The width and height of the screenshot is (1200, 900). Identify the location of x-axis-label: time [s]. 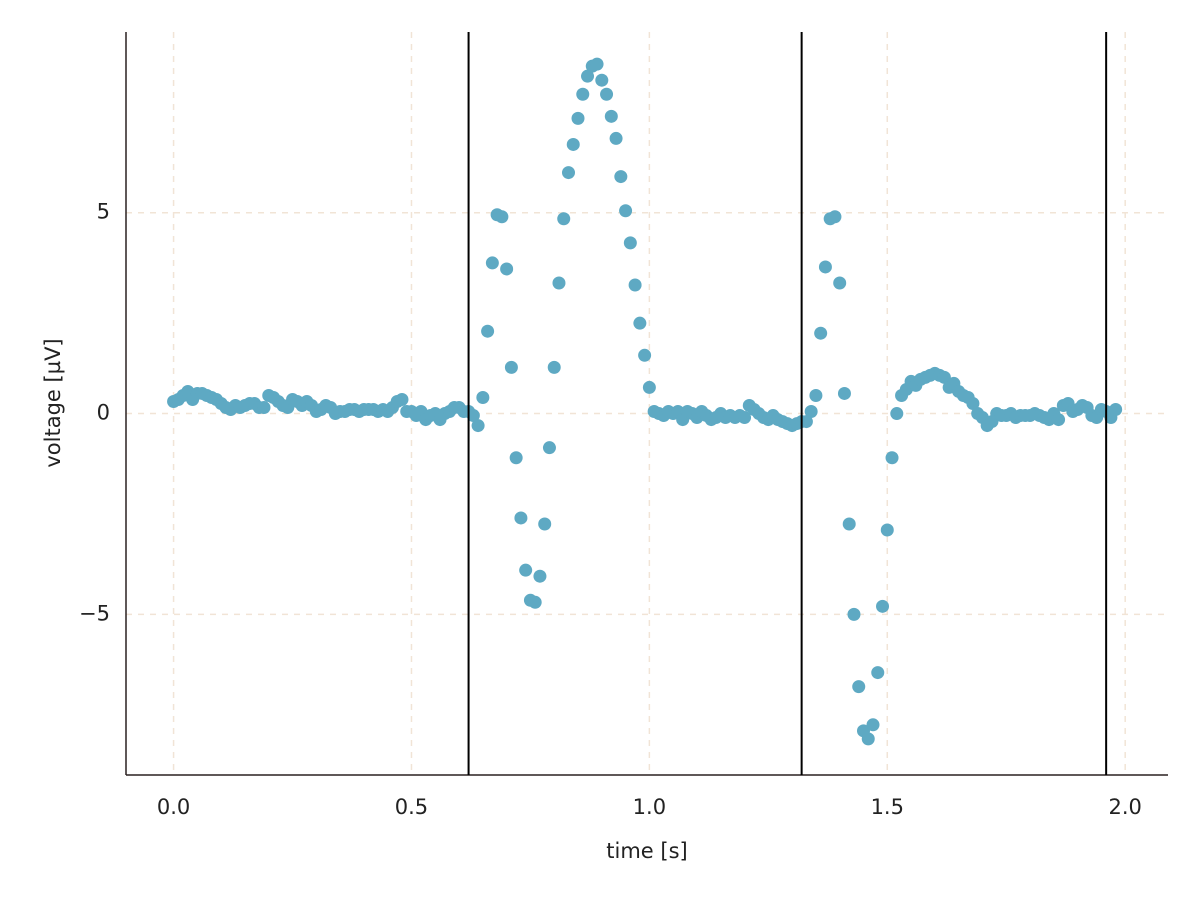
(646, 851).